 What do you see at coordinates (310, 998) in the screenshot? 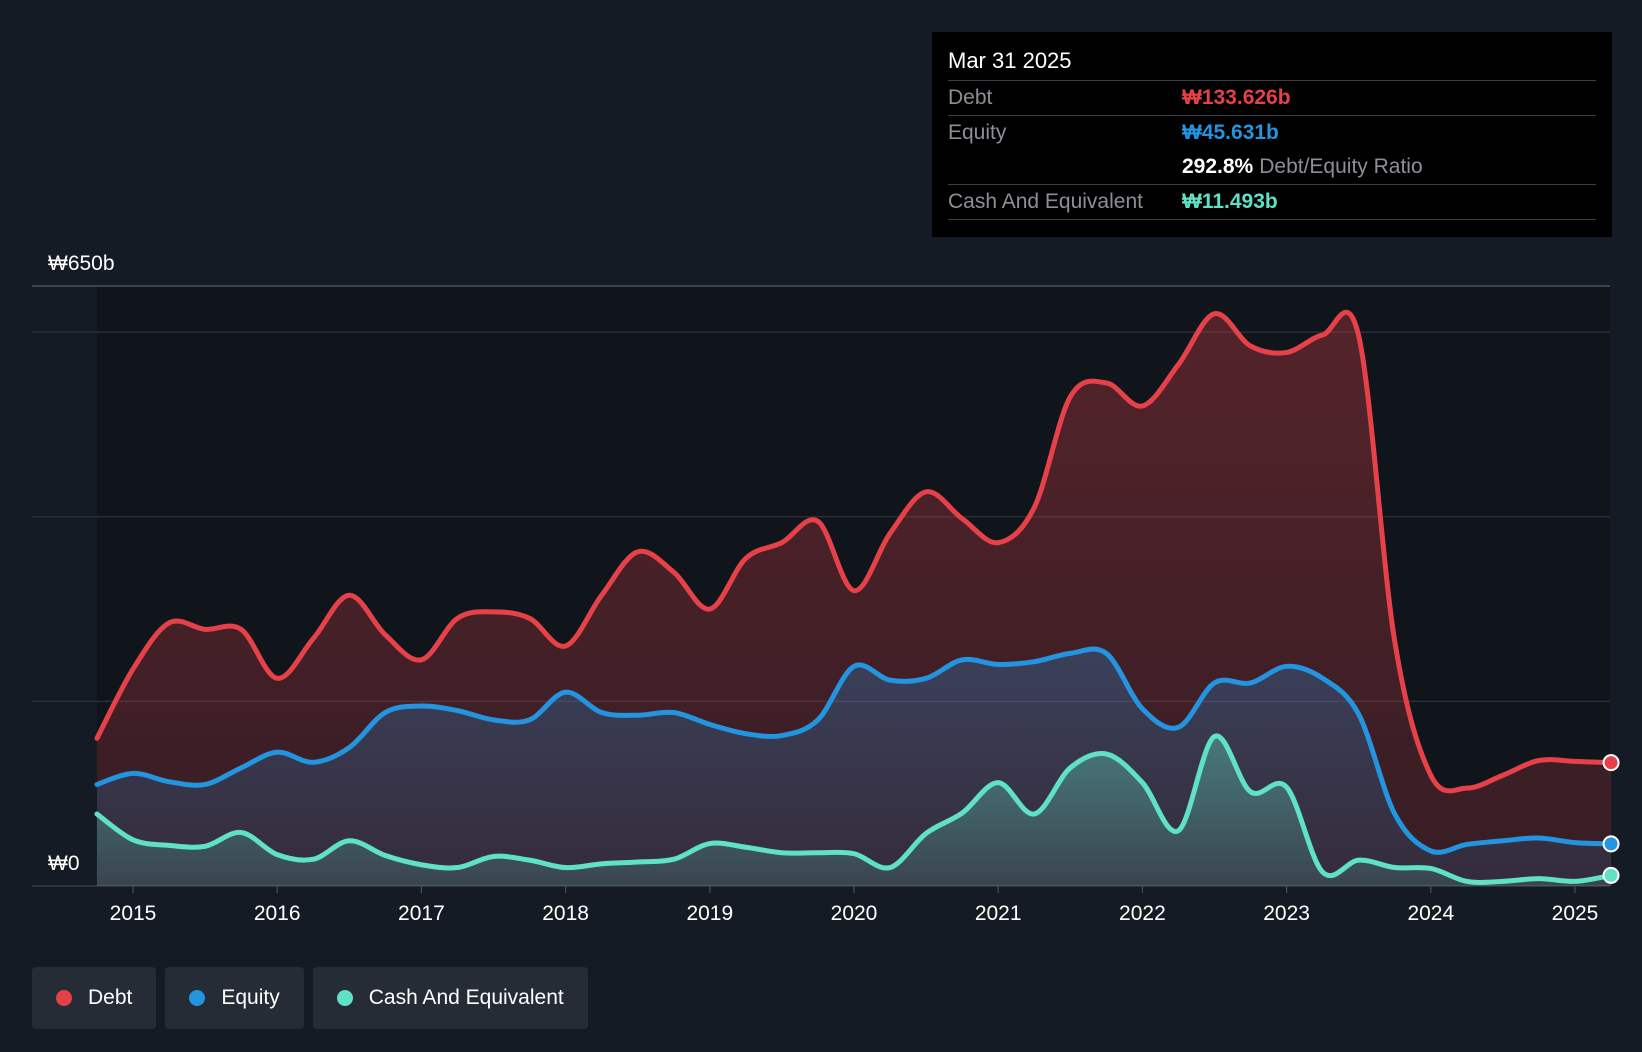
I see `legend: Debt Equity Cash And Equivalent` at bounding box center [310, 998].